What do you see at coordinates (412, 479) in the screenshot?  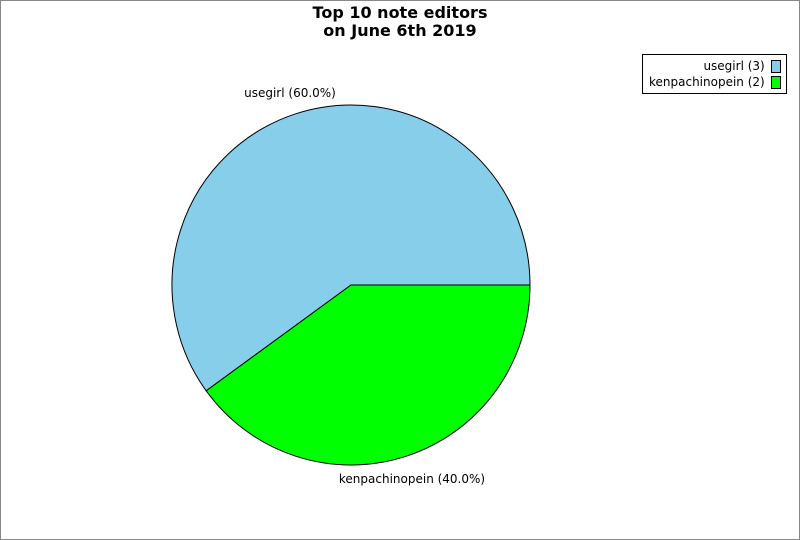 I see `slice-label-kenpachinopein: kenpachinopein (40.0%)` at bounding box center [412, 479].